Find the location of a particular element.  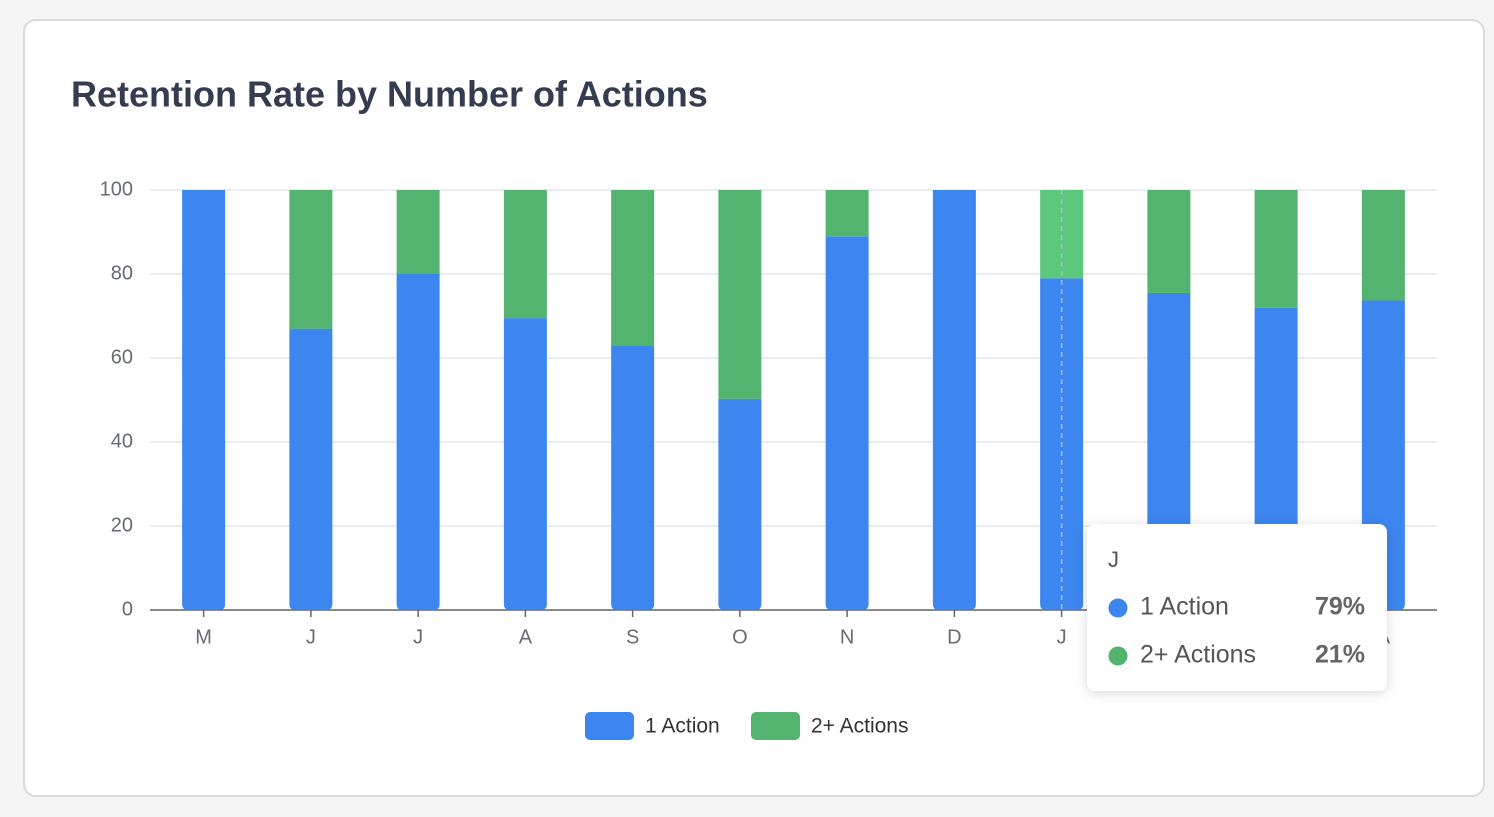

y-tick-label: 40 is located at coordinates (122, 441).